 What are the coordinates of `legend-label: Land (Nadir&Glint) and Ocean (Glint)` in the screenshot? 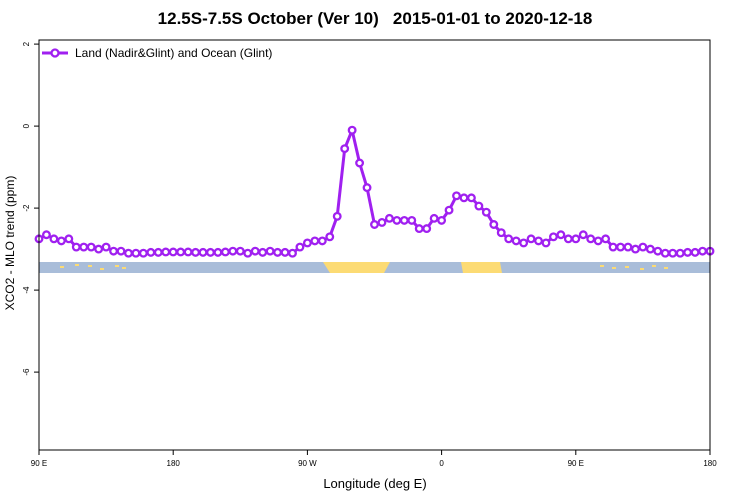 It's located at (173, 53).